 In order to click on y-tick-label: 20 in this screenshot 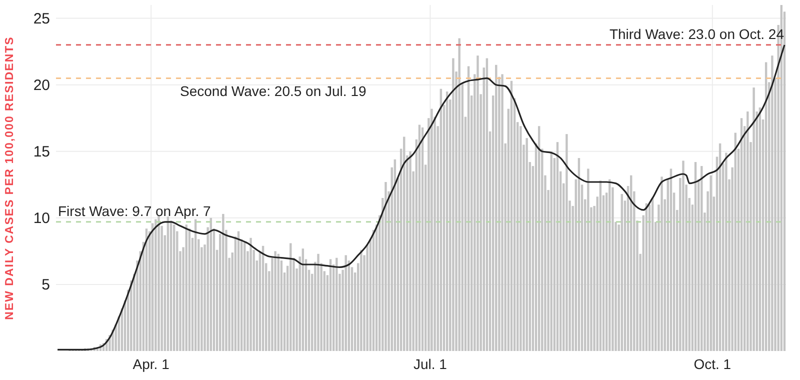, I will do `click(41, 85)`.